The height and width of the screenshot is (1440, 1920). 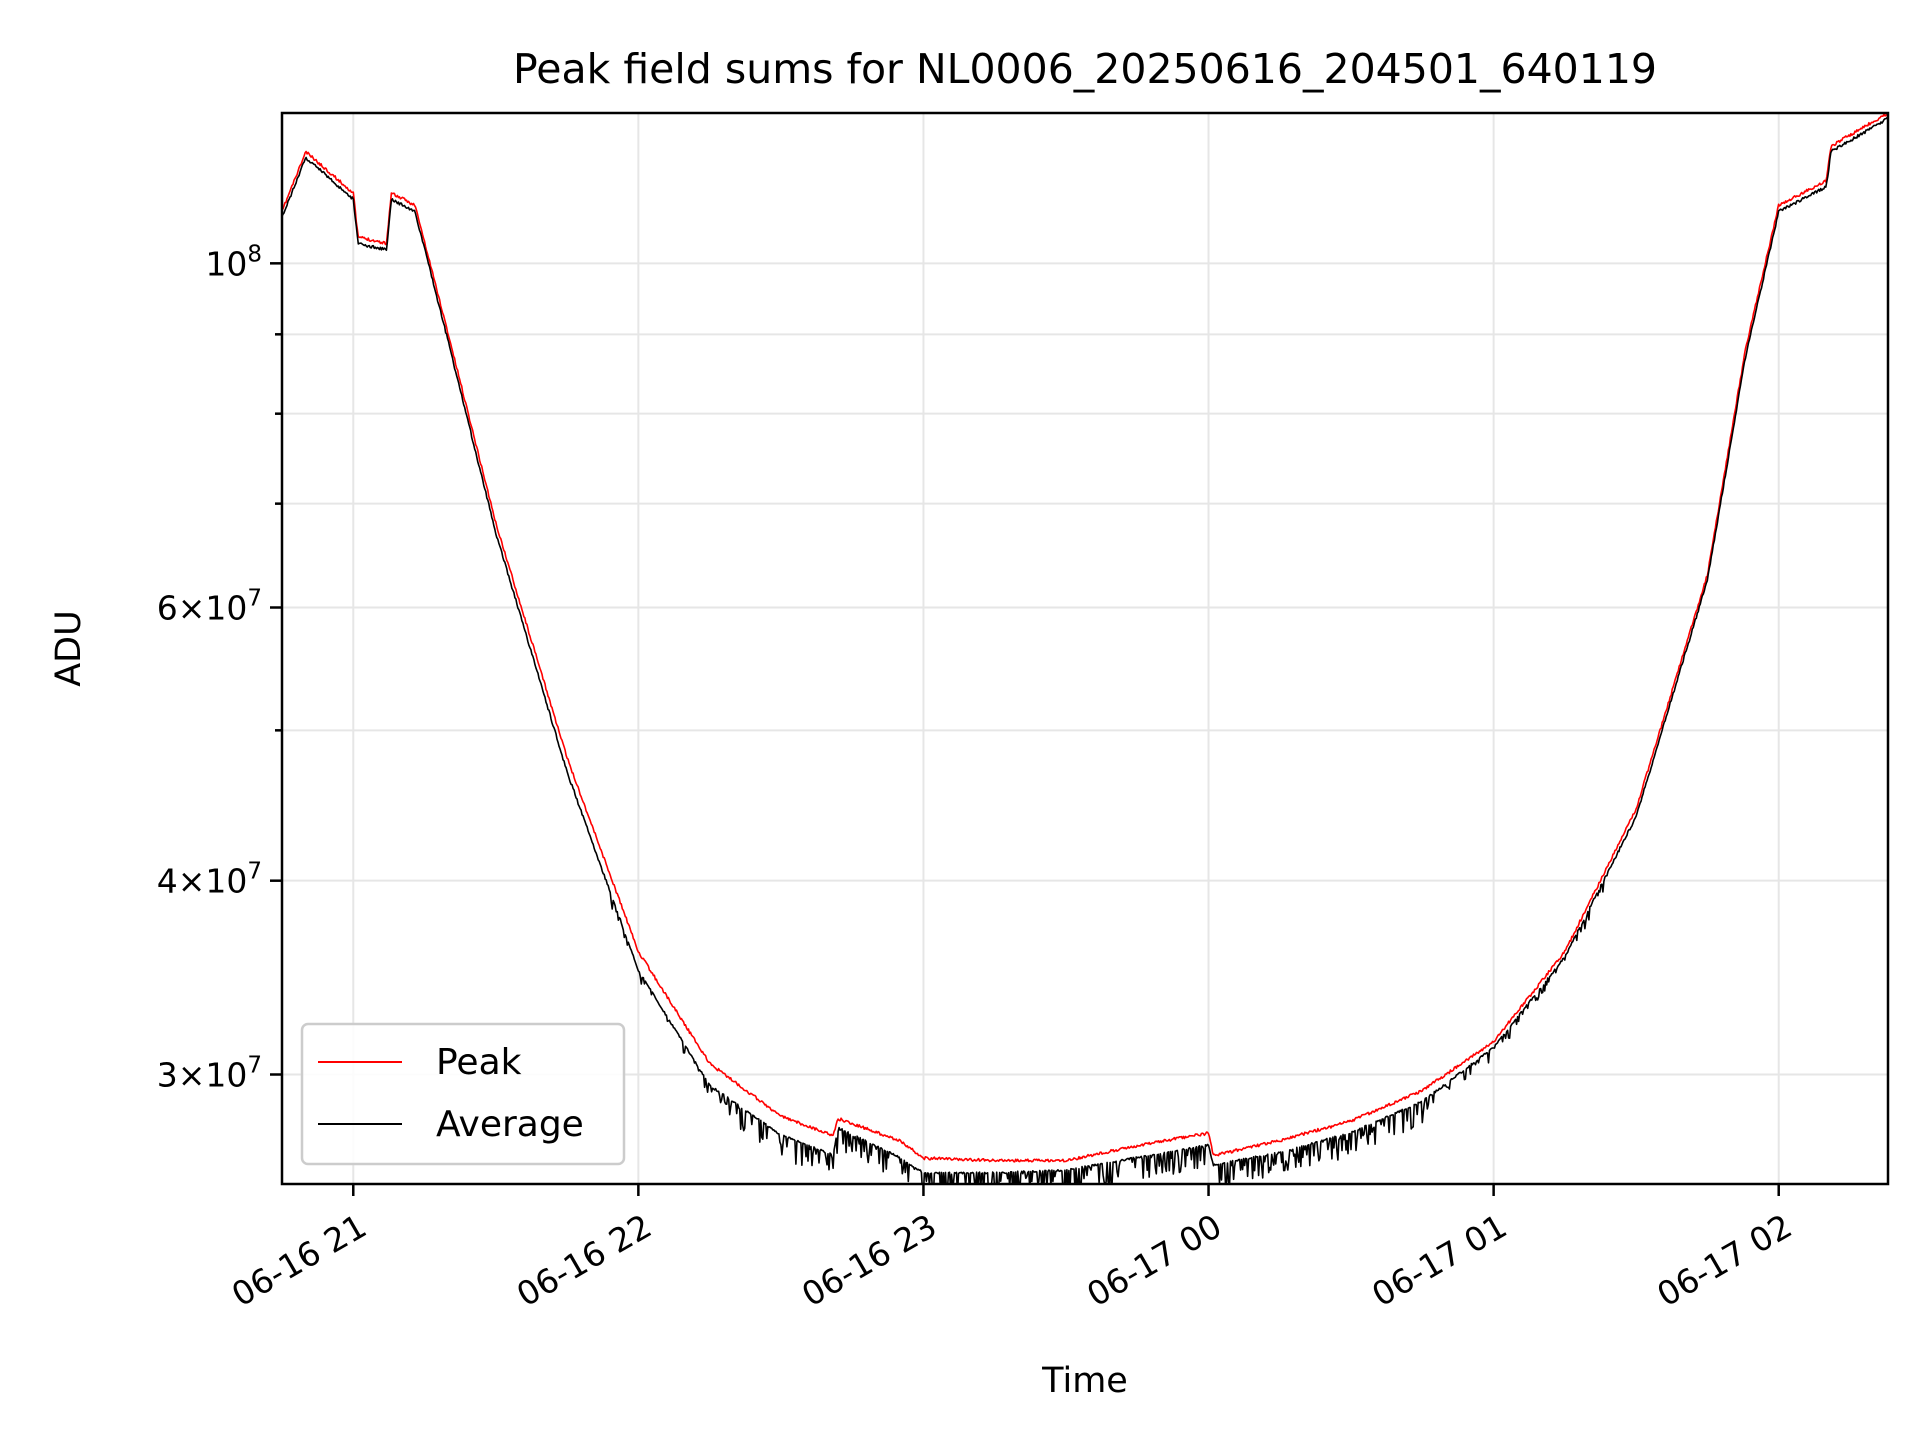 I want to click on x-tick-label: 06-16 23, so click(x=869, y=1260).